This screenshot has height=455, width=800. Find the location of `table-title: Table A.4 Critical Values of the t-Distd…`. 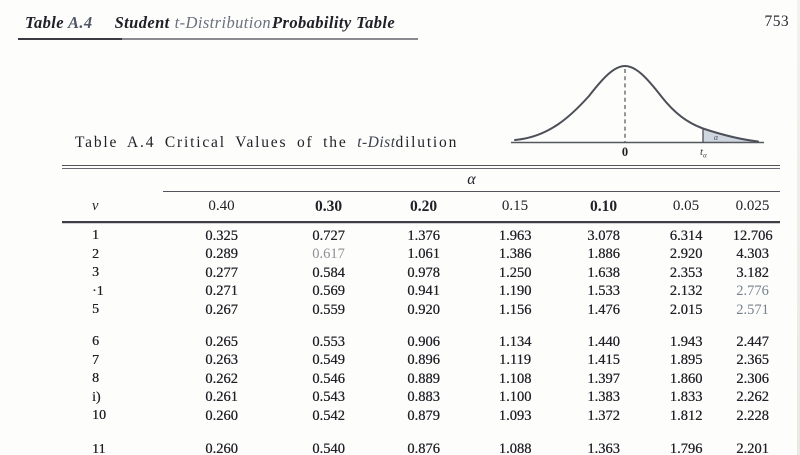

table-title: Table A.4 Critical Values of the t-Distd… is located at coordinates (421, 145).